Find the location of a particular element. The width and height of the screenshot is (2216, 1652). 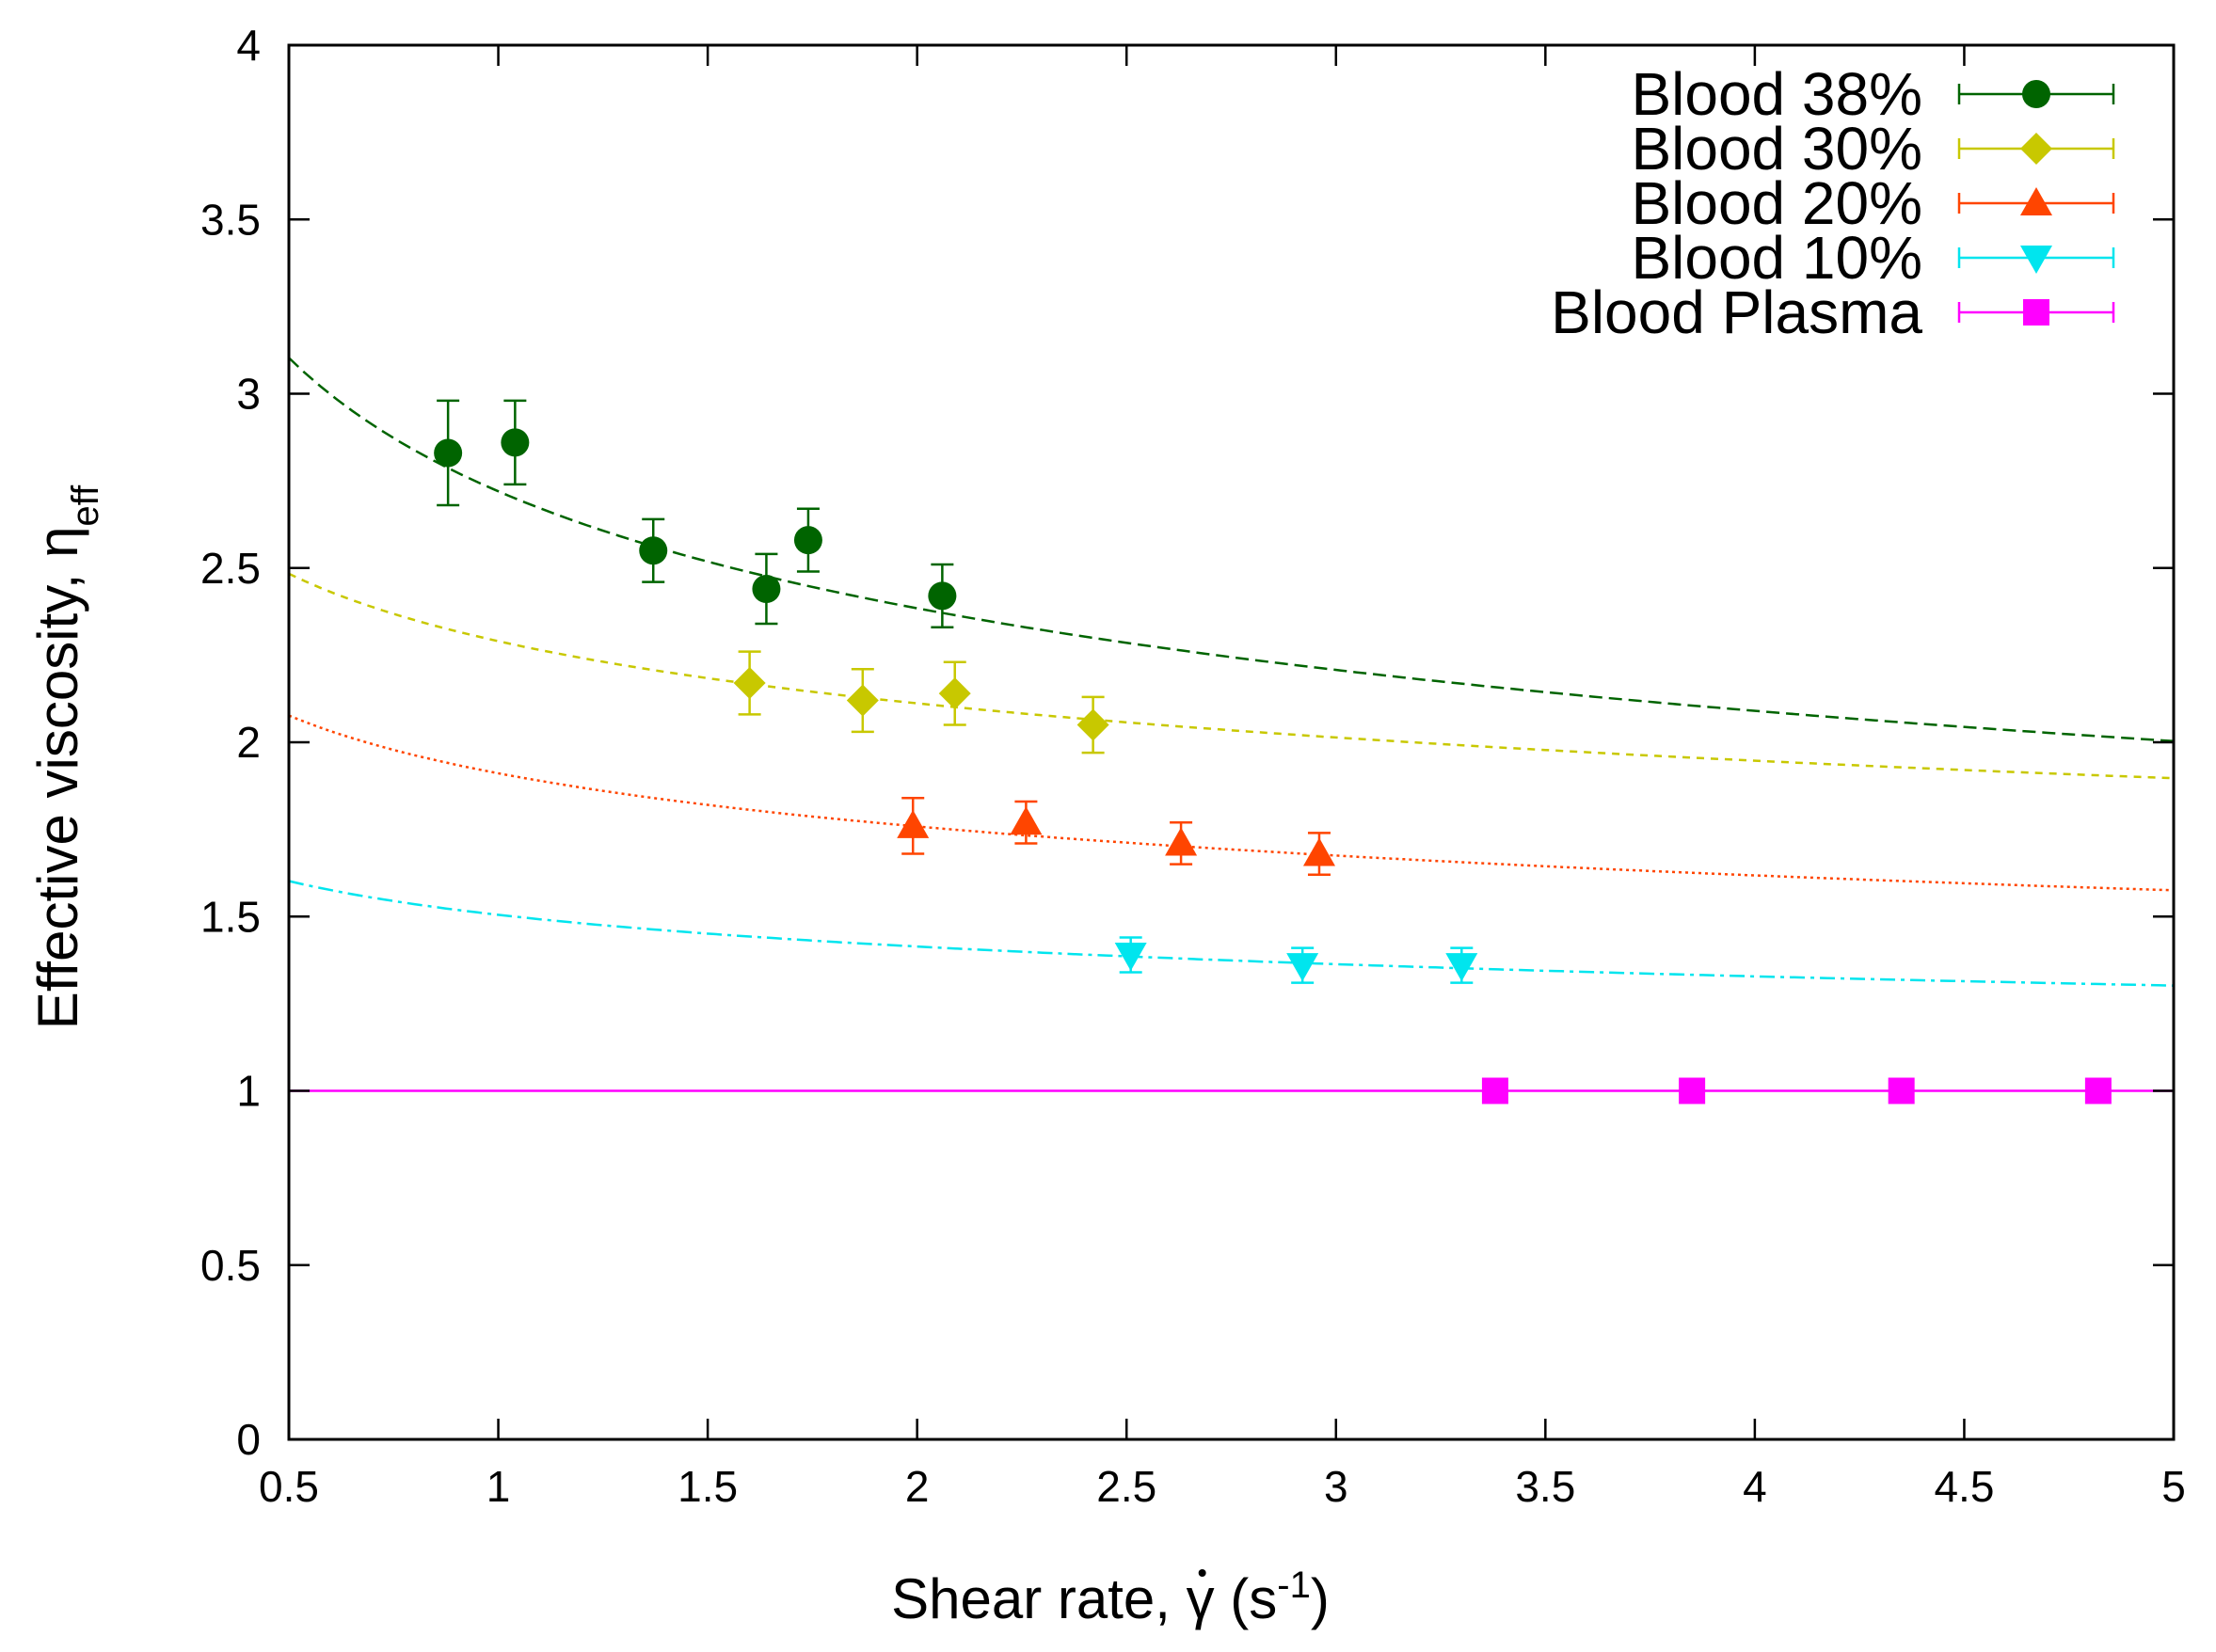

x-tick-label: 4.5 is located at coordinates (1964, 1486).